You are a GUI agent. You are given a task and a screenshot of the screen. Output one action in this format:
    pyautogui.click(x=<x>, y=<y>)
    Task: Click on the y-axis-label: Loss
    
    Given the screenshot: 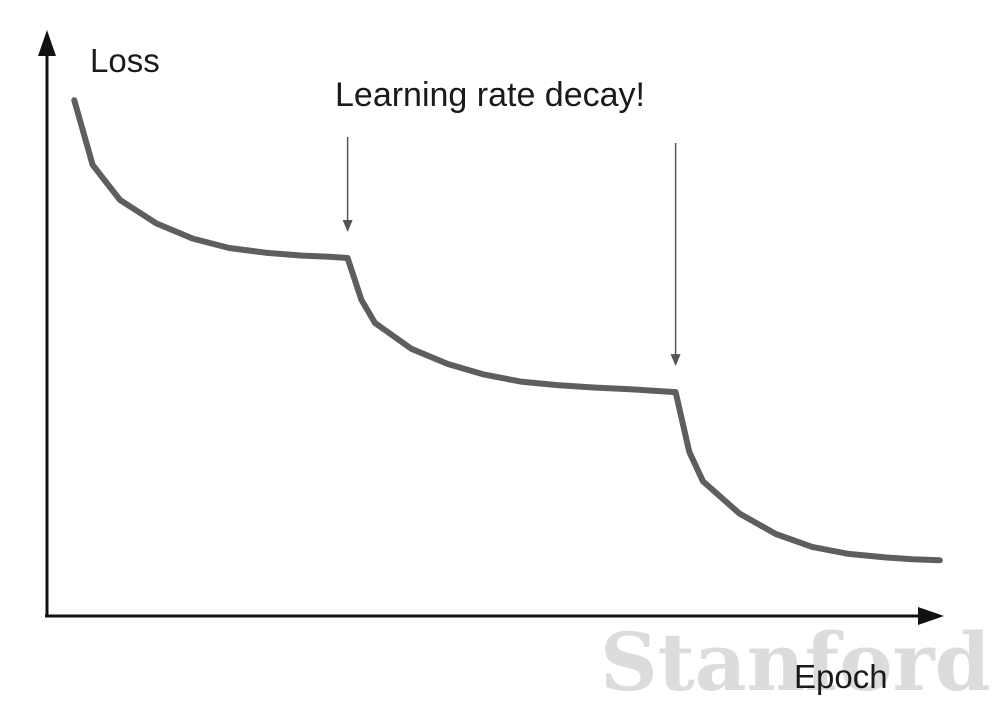 What is the action you would take?
    pyautogui.click(x=125, y=60)
    